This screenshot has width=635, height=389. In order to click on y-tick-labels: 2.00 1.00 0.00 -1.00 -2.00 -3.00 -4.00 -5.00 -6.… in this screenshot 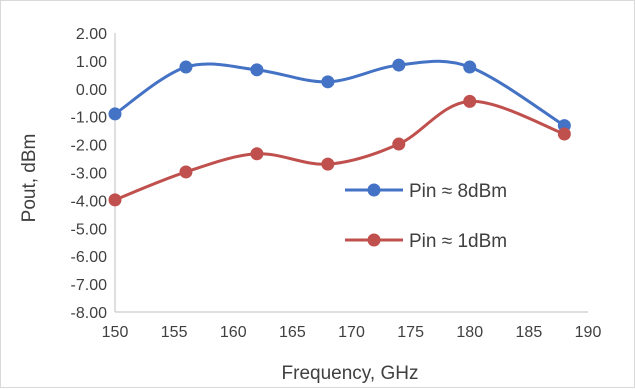, I will do `click(89, 174)`.